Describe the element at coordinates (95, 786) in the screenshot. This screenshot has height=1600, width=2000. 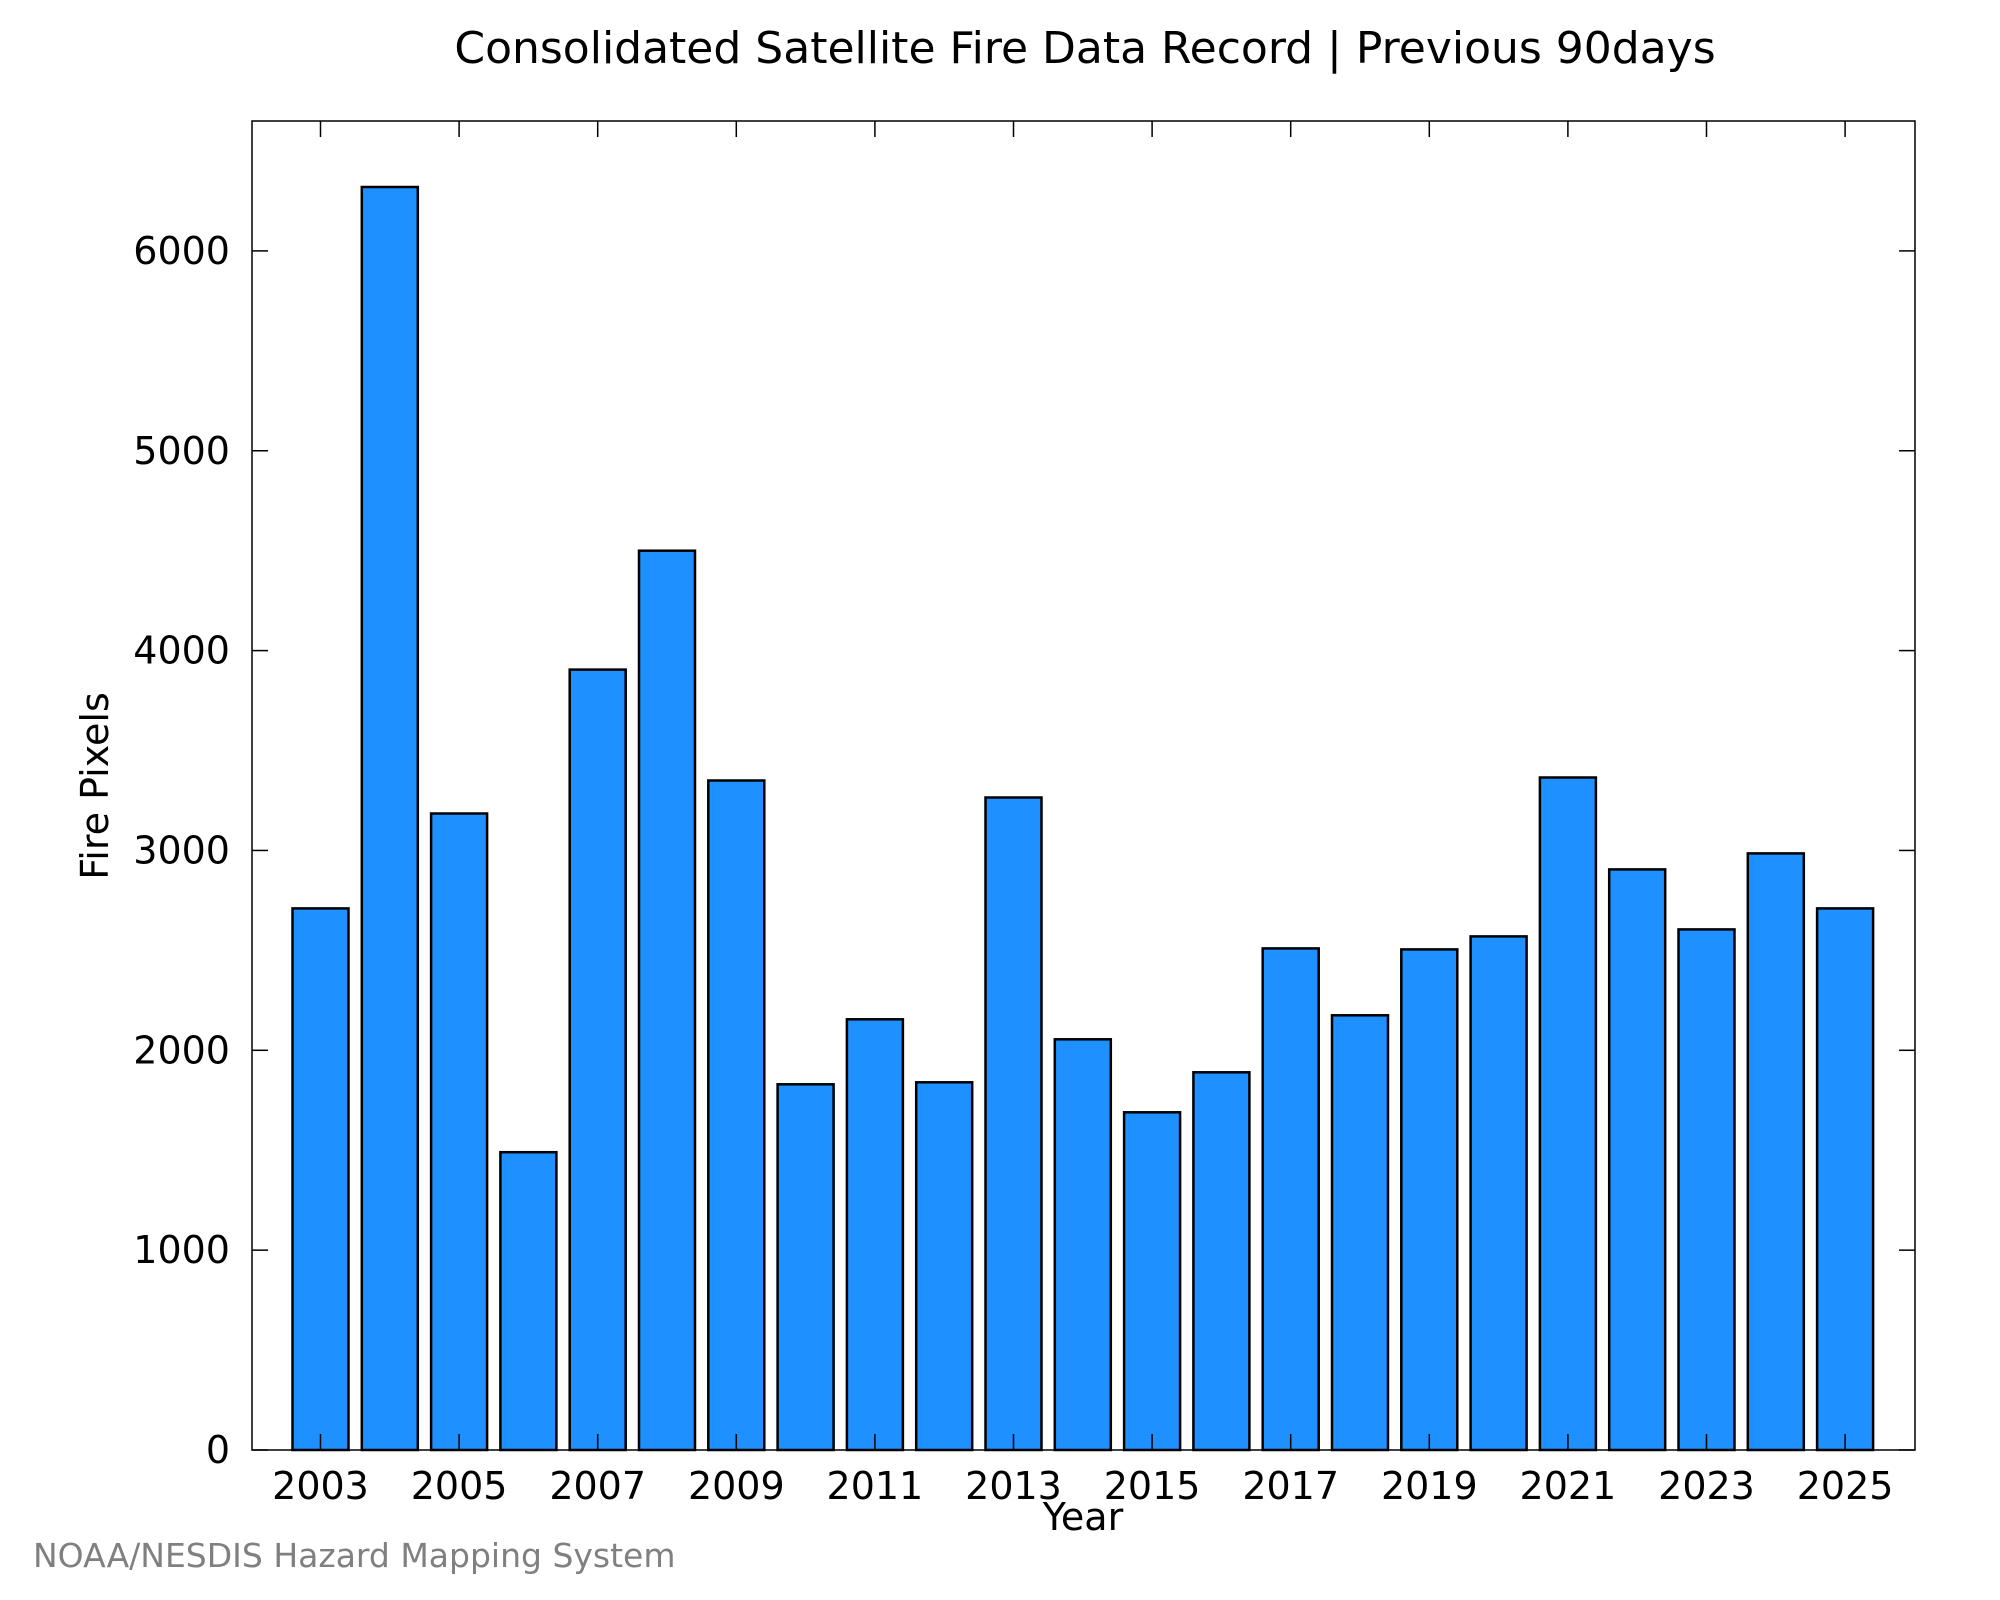
I see `y-axis-label: Fire Pixels` at that location.